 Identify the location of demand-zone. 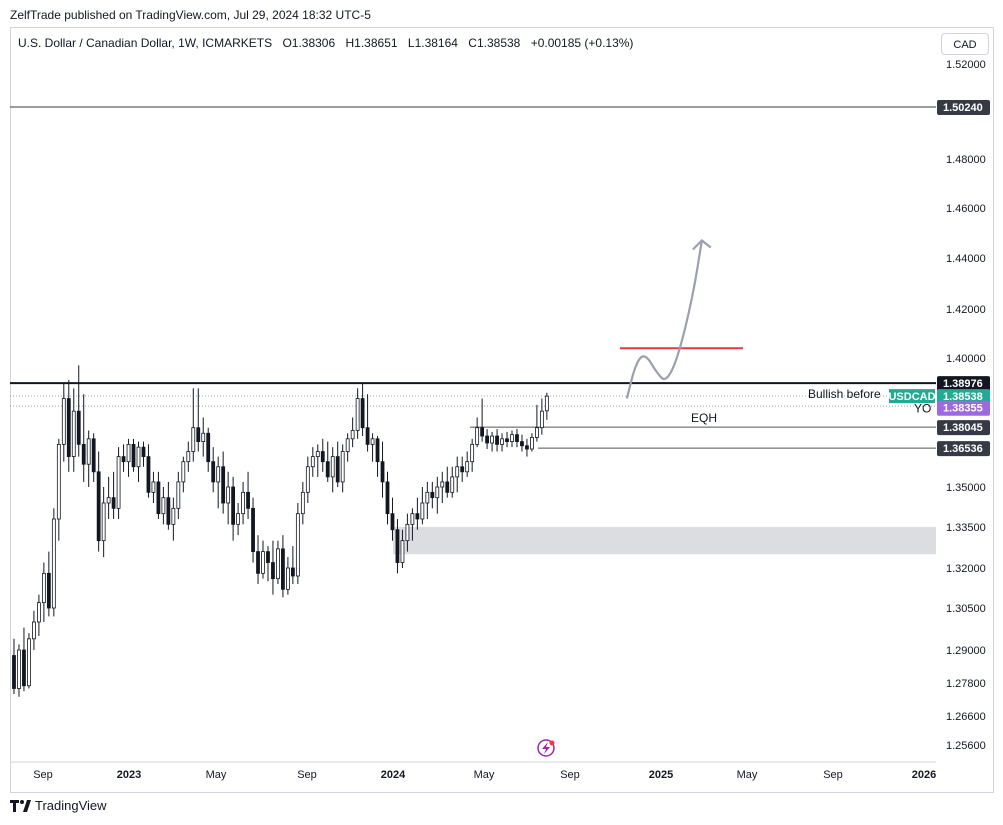
(664, 541).